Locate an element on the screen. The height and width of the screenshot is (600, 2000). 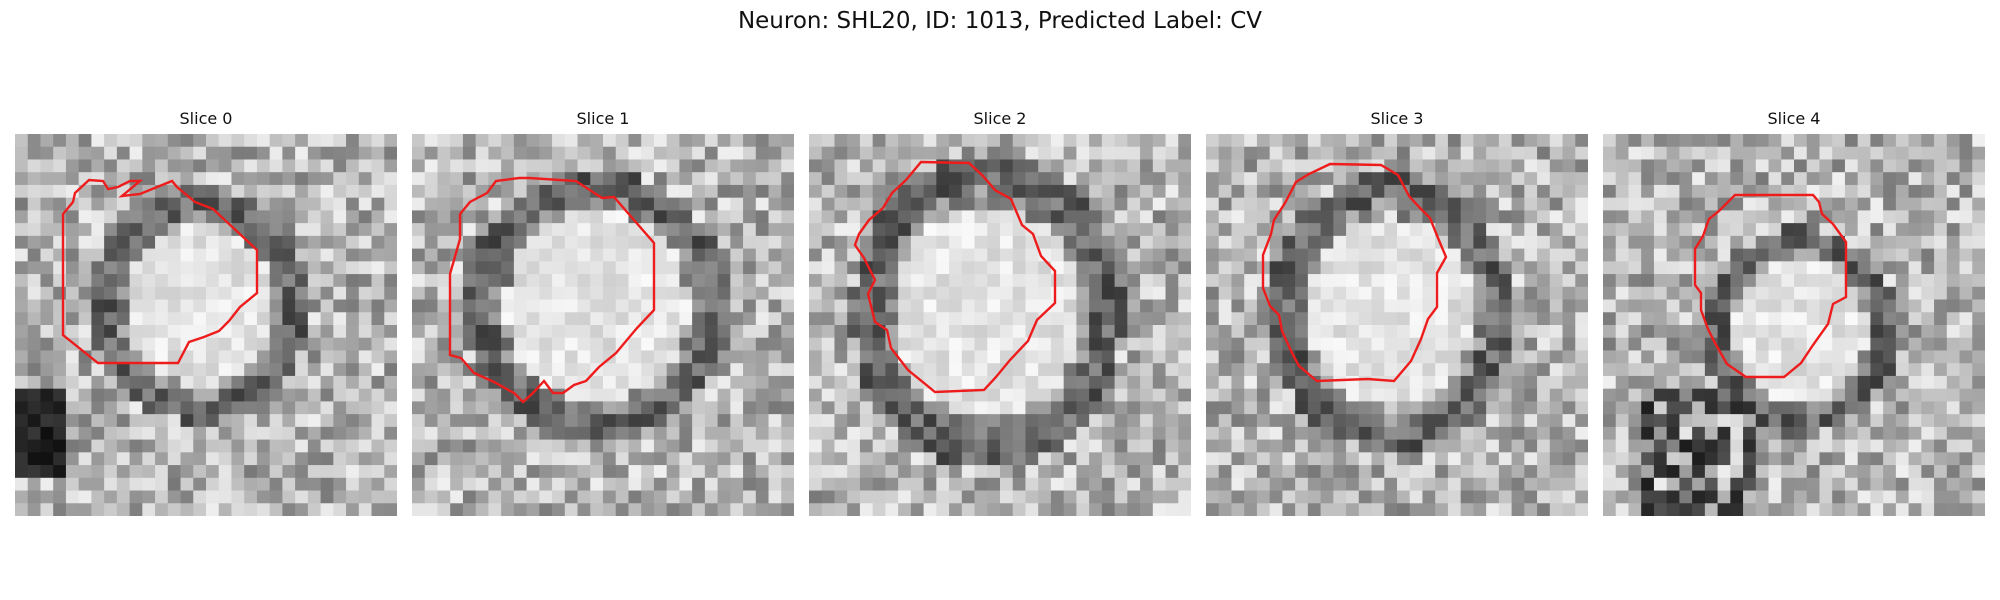
slice-title: Slice 3 is located at coordinates (1397, 118).